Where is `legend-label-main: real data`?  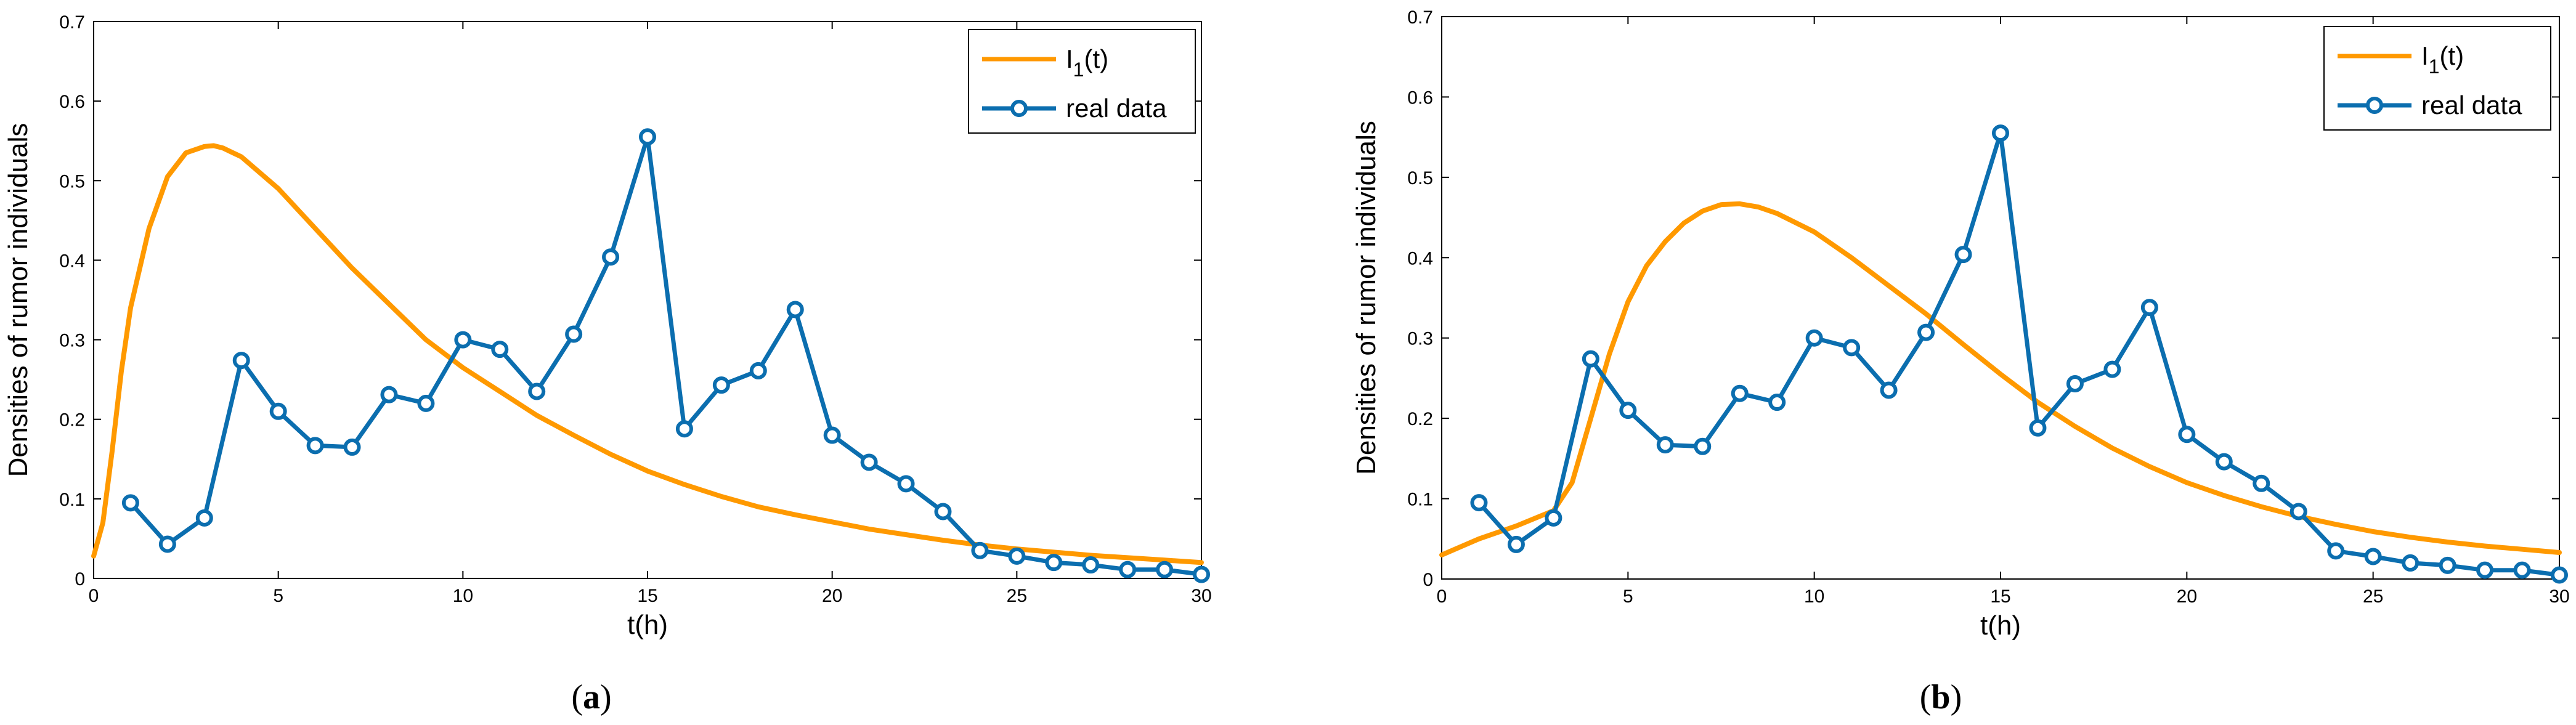
legend-label-main: real data is located at coordinates (2471, 105).